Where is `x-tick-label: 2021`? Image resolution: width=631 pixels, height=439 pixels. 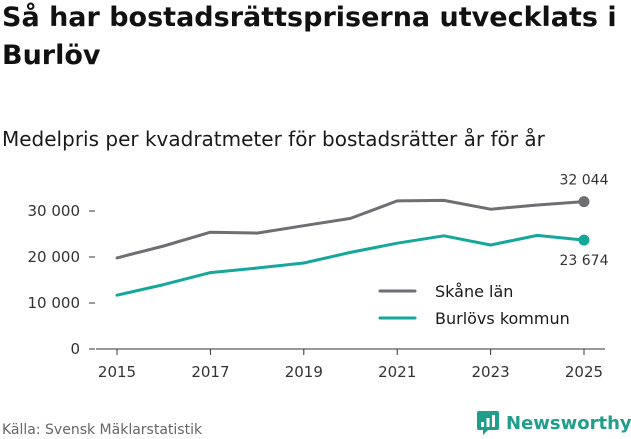 x-tick-label: 2021 is located at coordinates (397, 372).